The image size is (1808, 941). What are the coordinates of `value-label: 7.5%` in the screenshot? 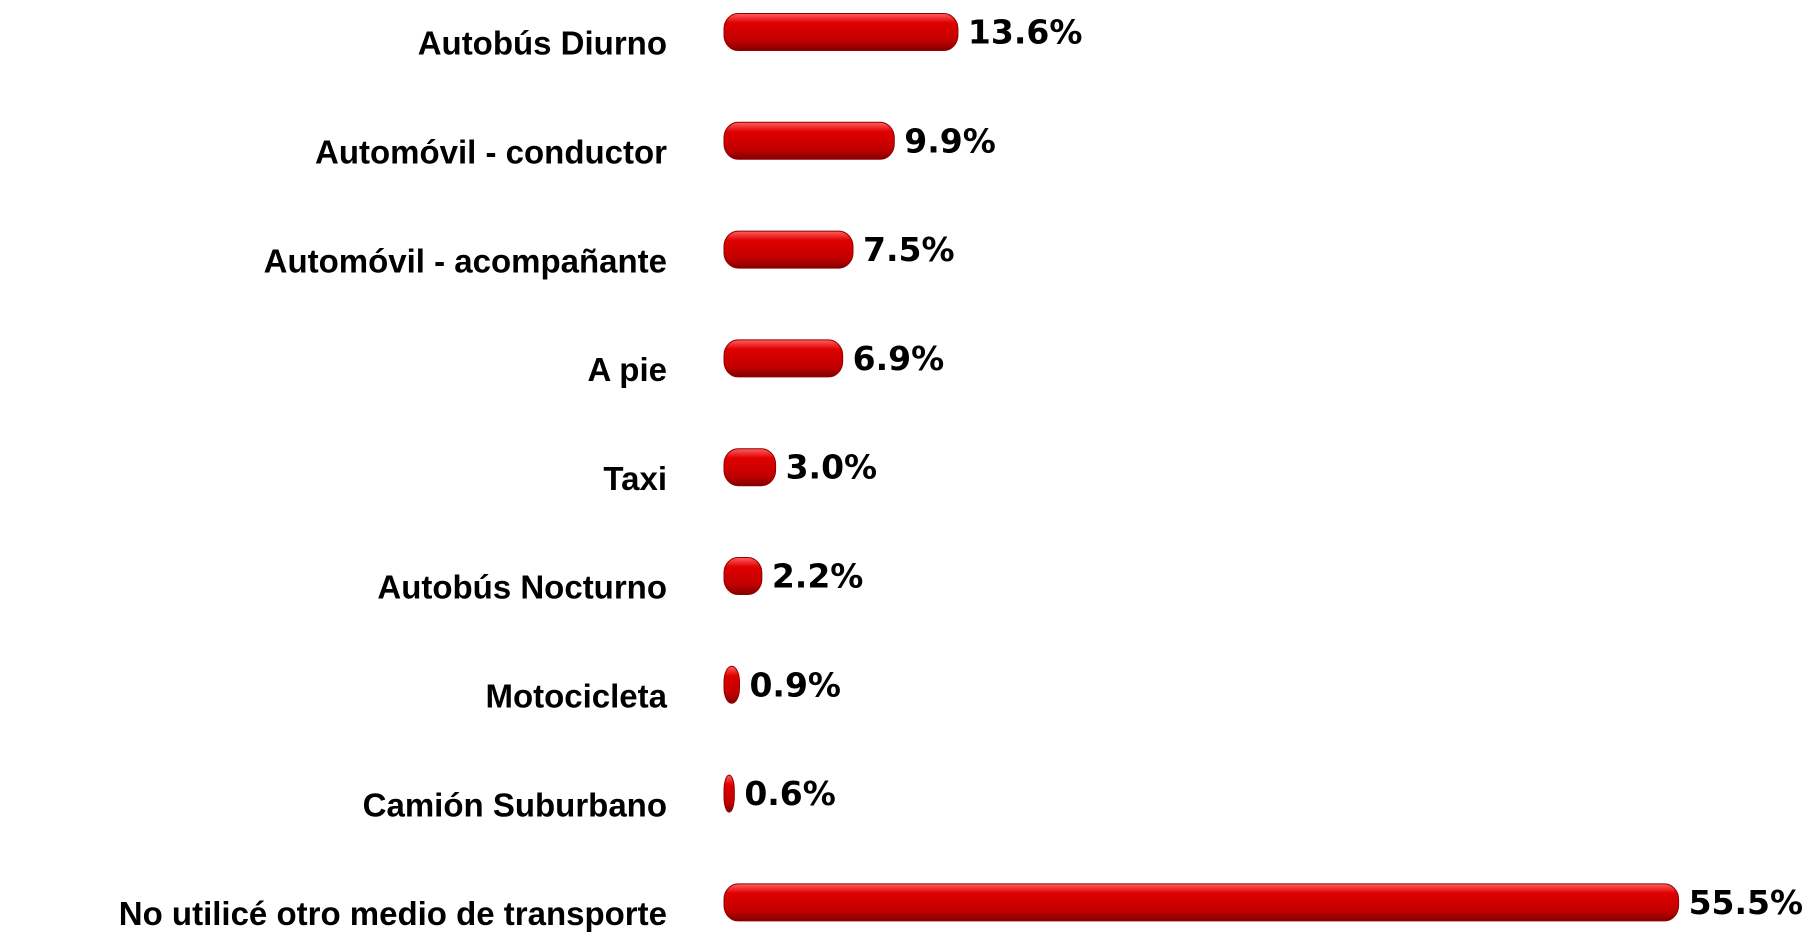 It's located at (909, 249).